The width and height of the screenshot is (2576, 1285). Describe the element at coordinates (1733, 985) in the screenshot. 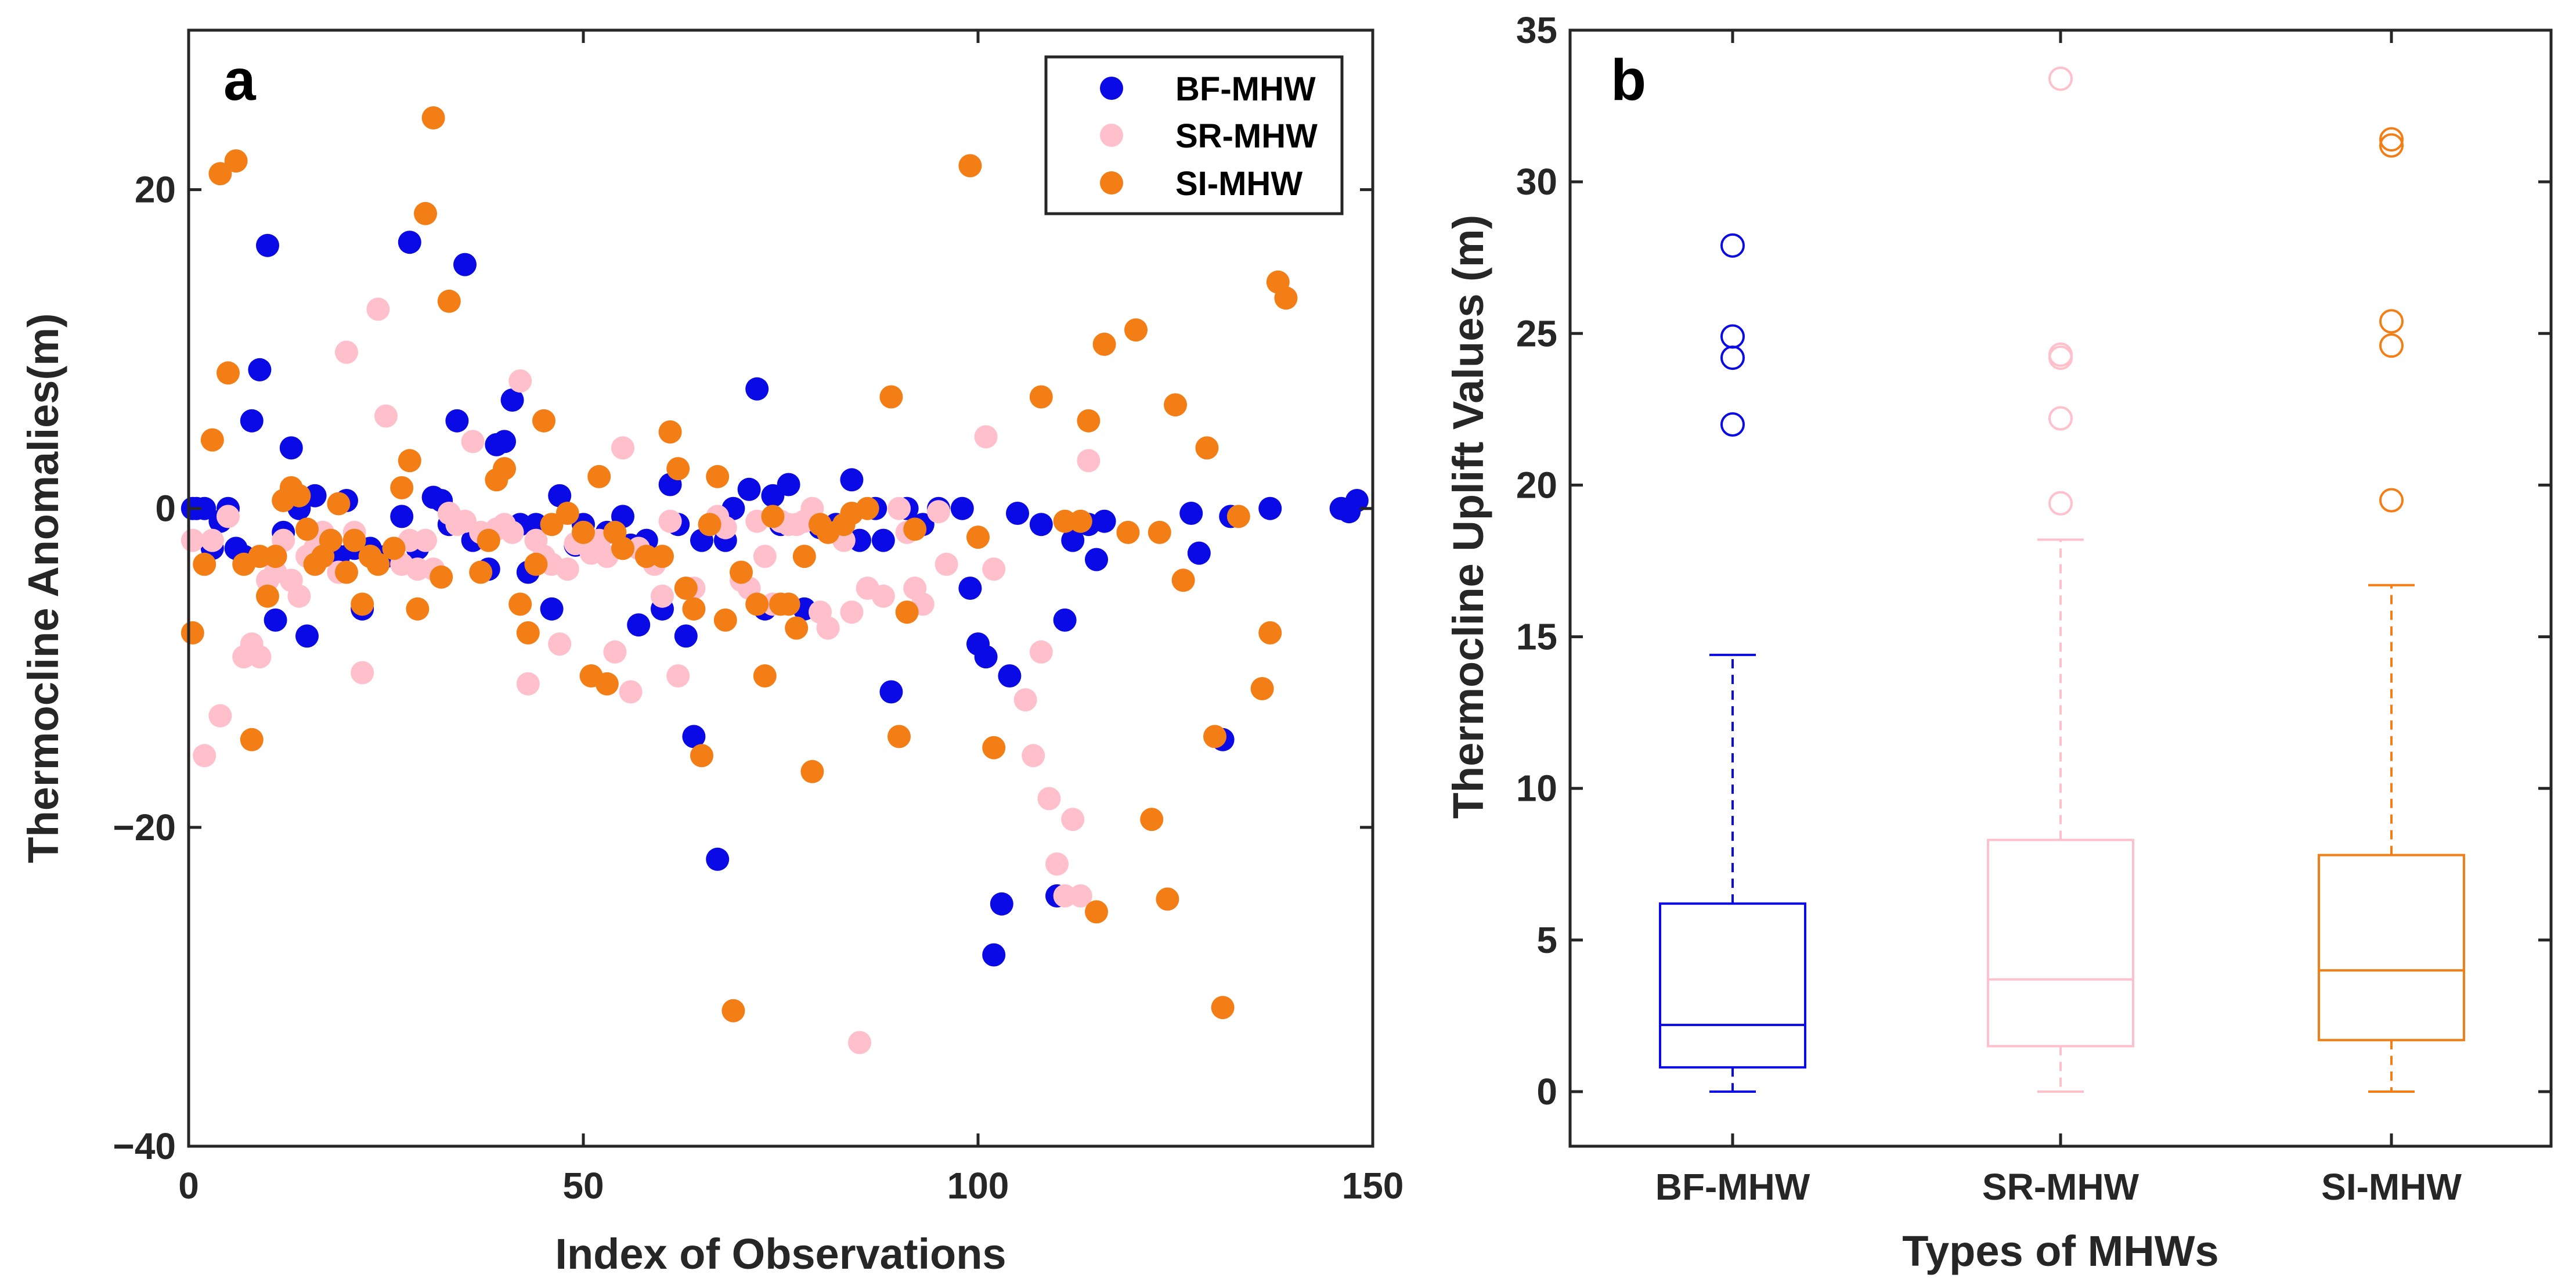

I see `box-bf-mhw` at that location.